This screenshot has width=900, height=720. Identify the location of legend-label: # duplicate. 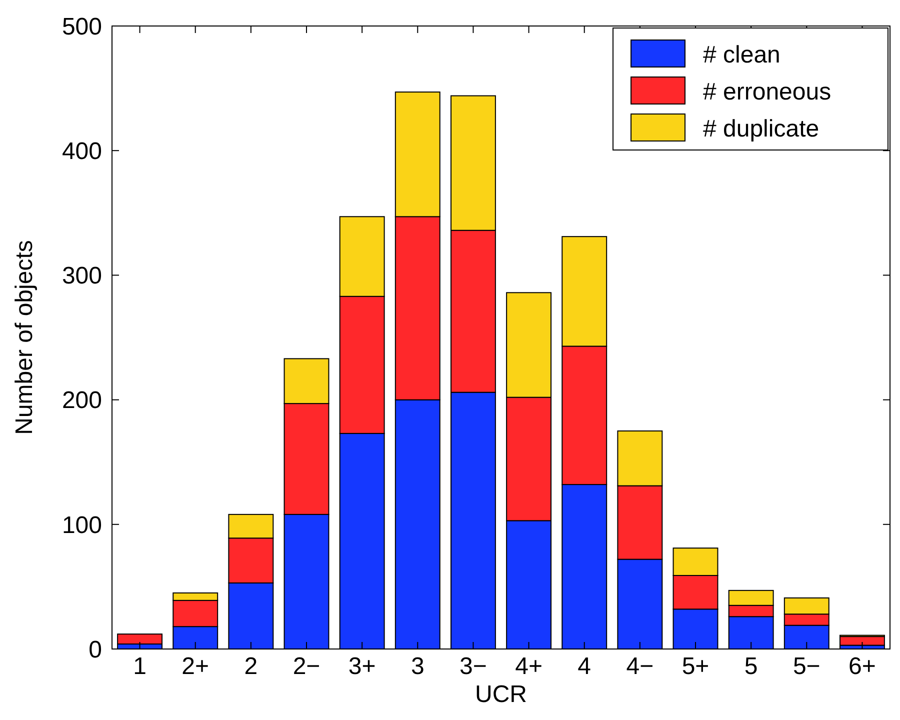
(761, 128).